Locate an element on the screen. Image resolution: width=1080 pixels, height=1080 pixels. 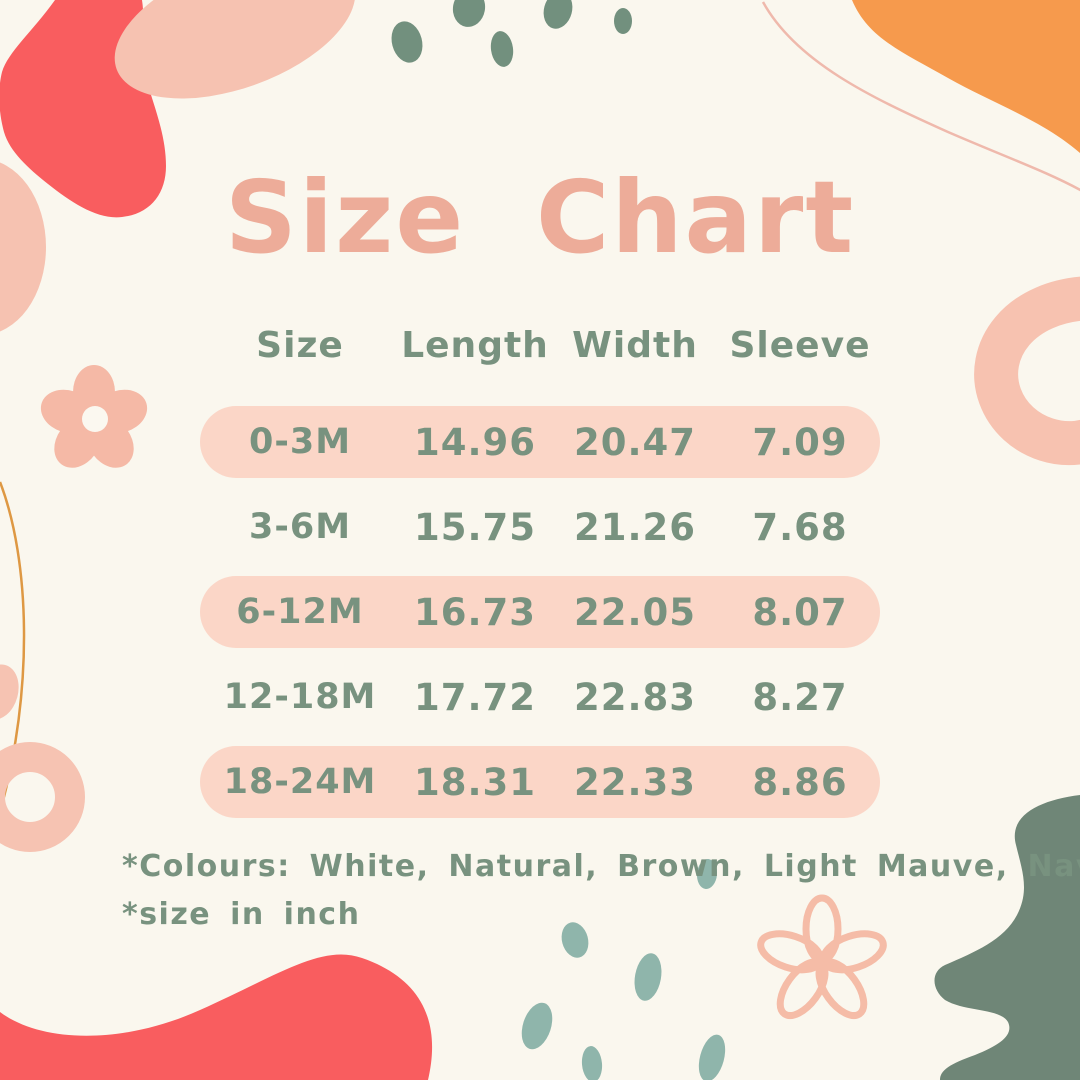
size-cell: 12-18M is located at coordinates (300, 697).